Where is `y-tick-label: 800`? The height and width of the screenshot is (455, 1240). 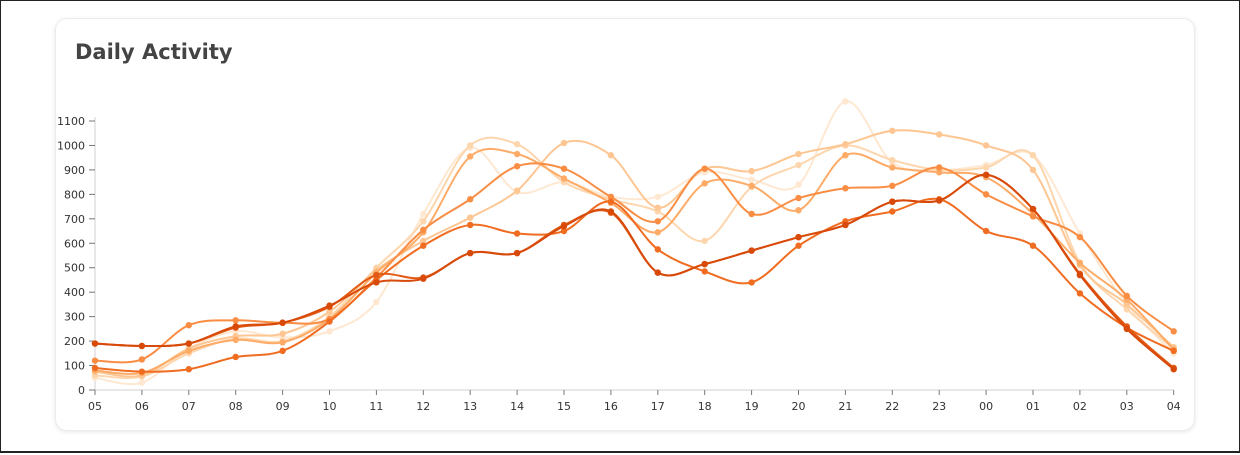
y-tick-label: 800 is located at coordinates (74, 194).